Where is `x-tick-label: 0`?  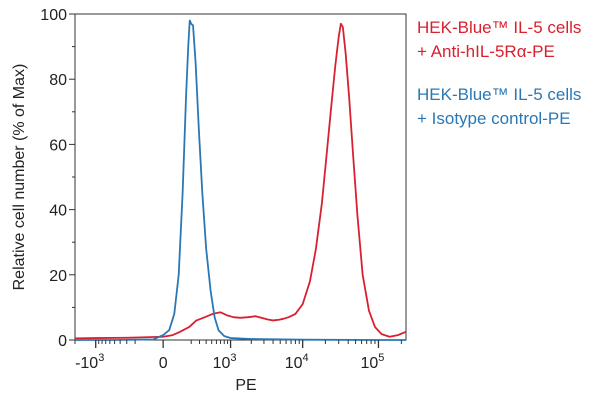
x-tick-label: 0 is located at coordinates (163, 363).